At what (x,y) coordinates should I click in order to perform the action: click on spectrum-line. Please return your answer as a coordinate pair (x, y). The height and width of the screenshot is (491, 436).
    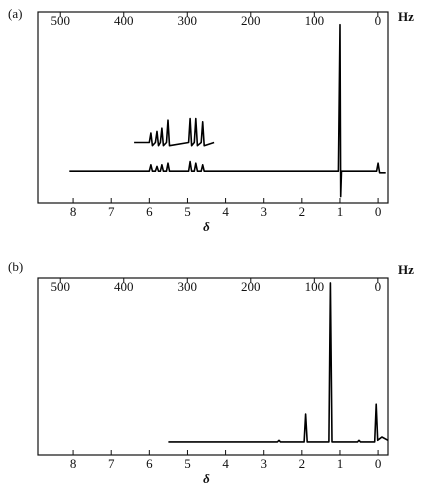
    Looking at the image, I should click on (174, 132).